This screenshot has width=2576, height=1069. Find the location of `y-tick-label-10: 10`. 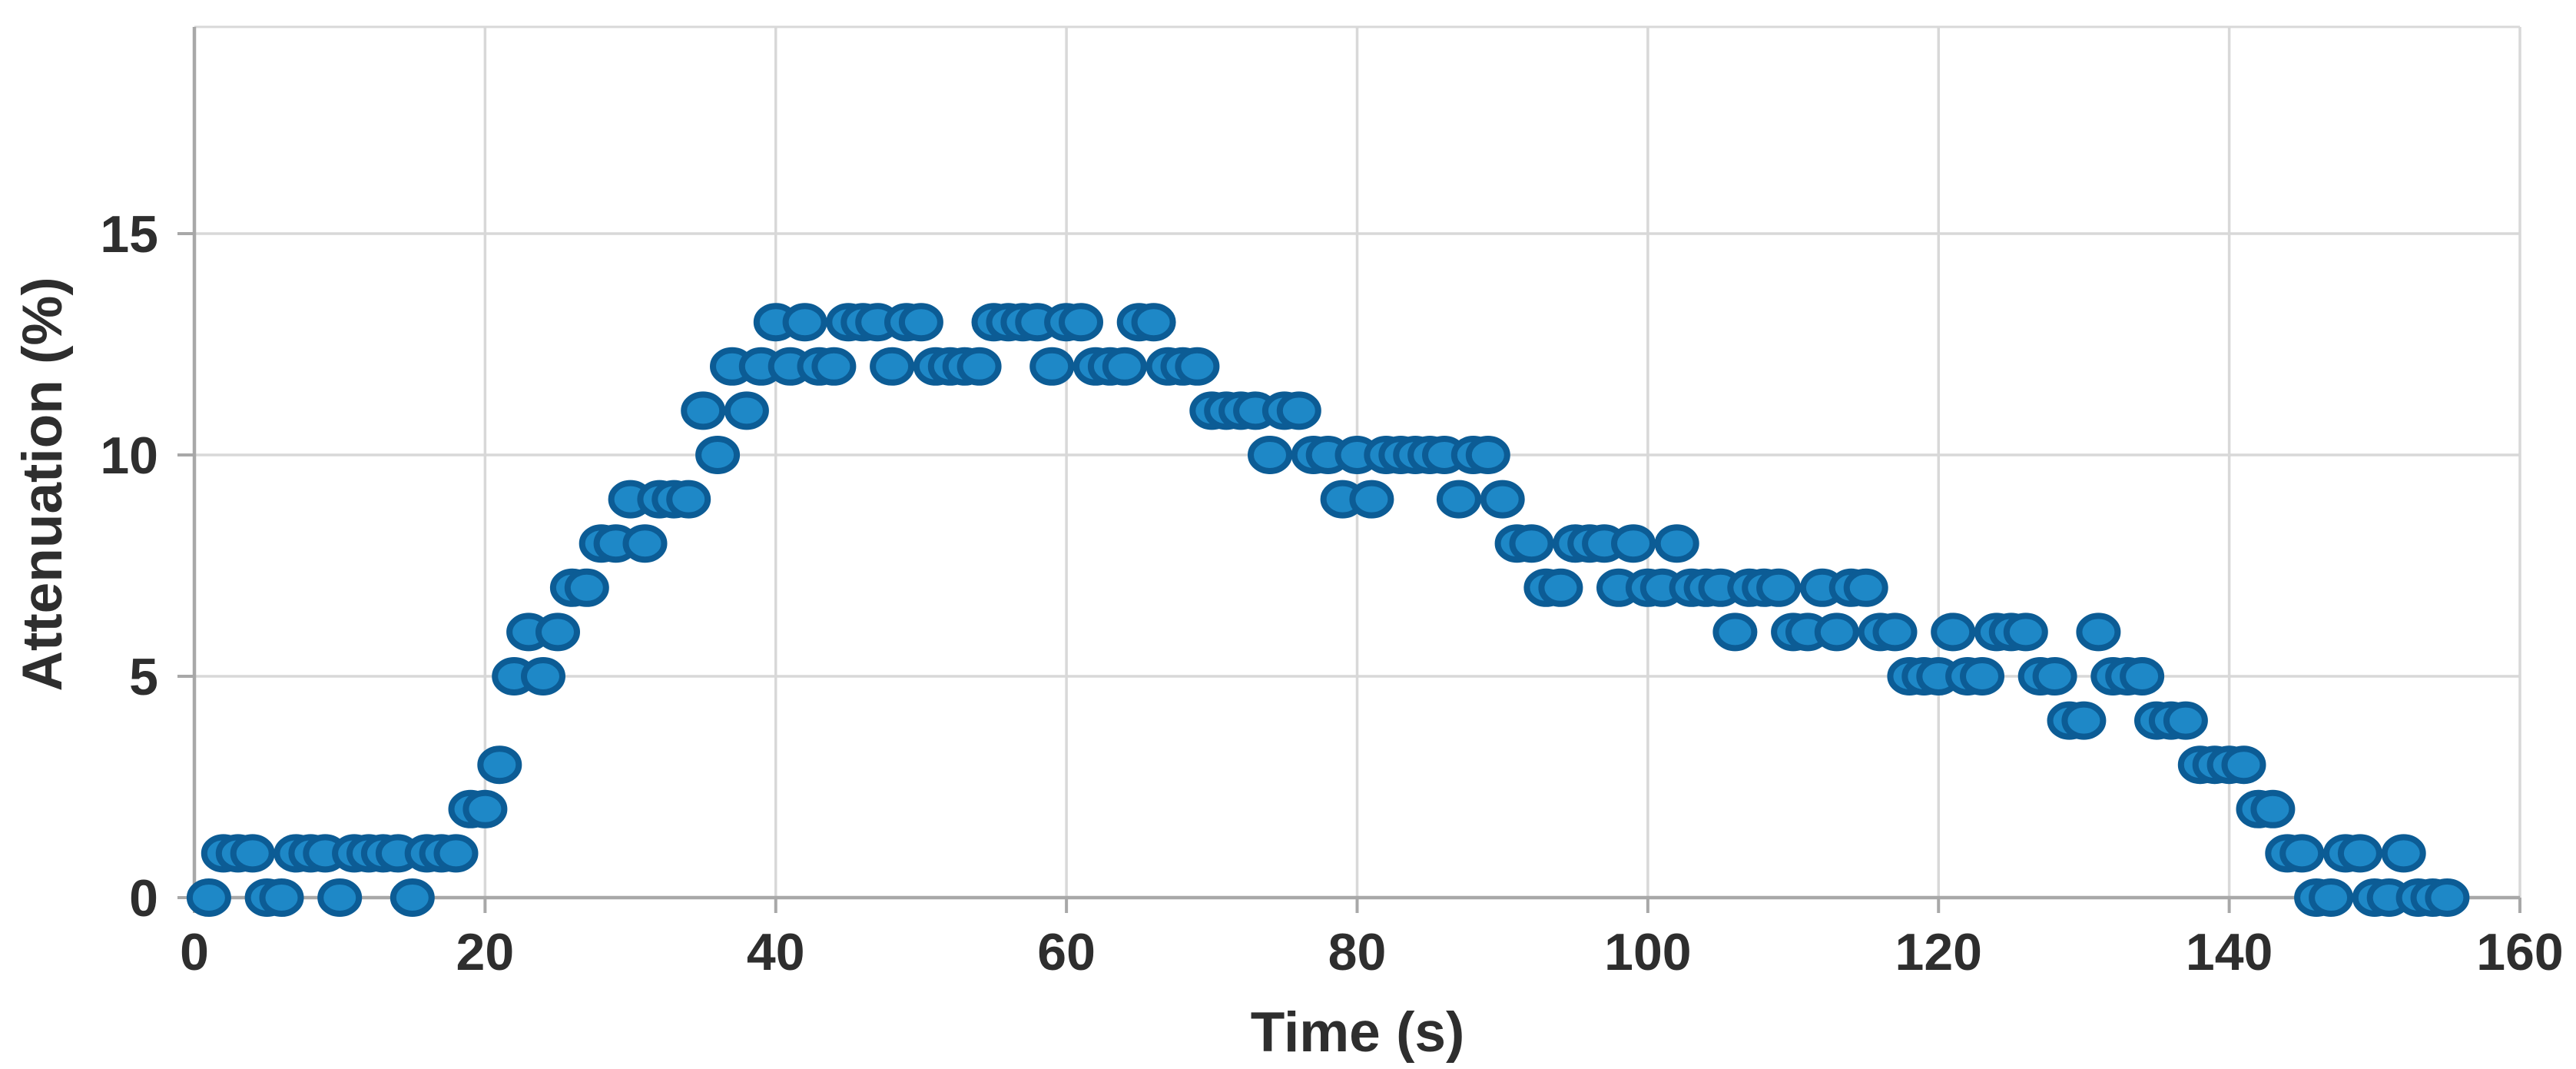

y-tick-label-10: 10 is located at coordinates (129, 456).